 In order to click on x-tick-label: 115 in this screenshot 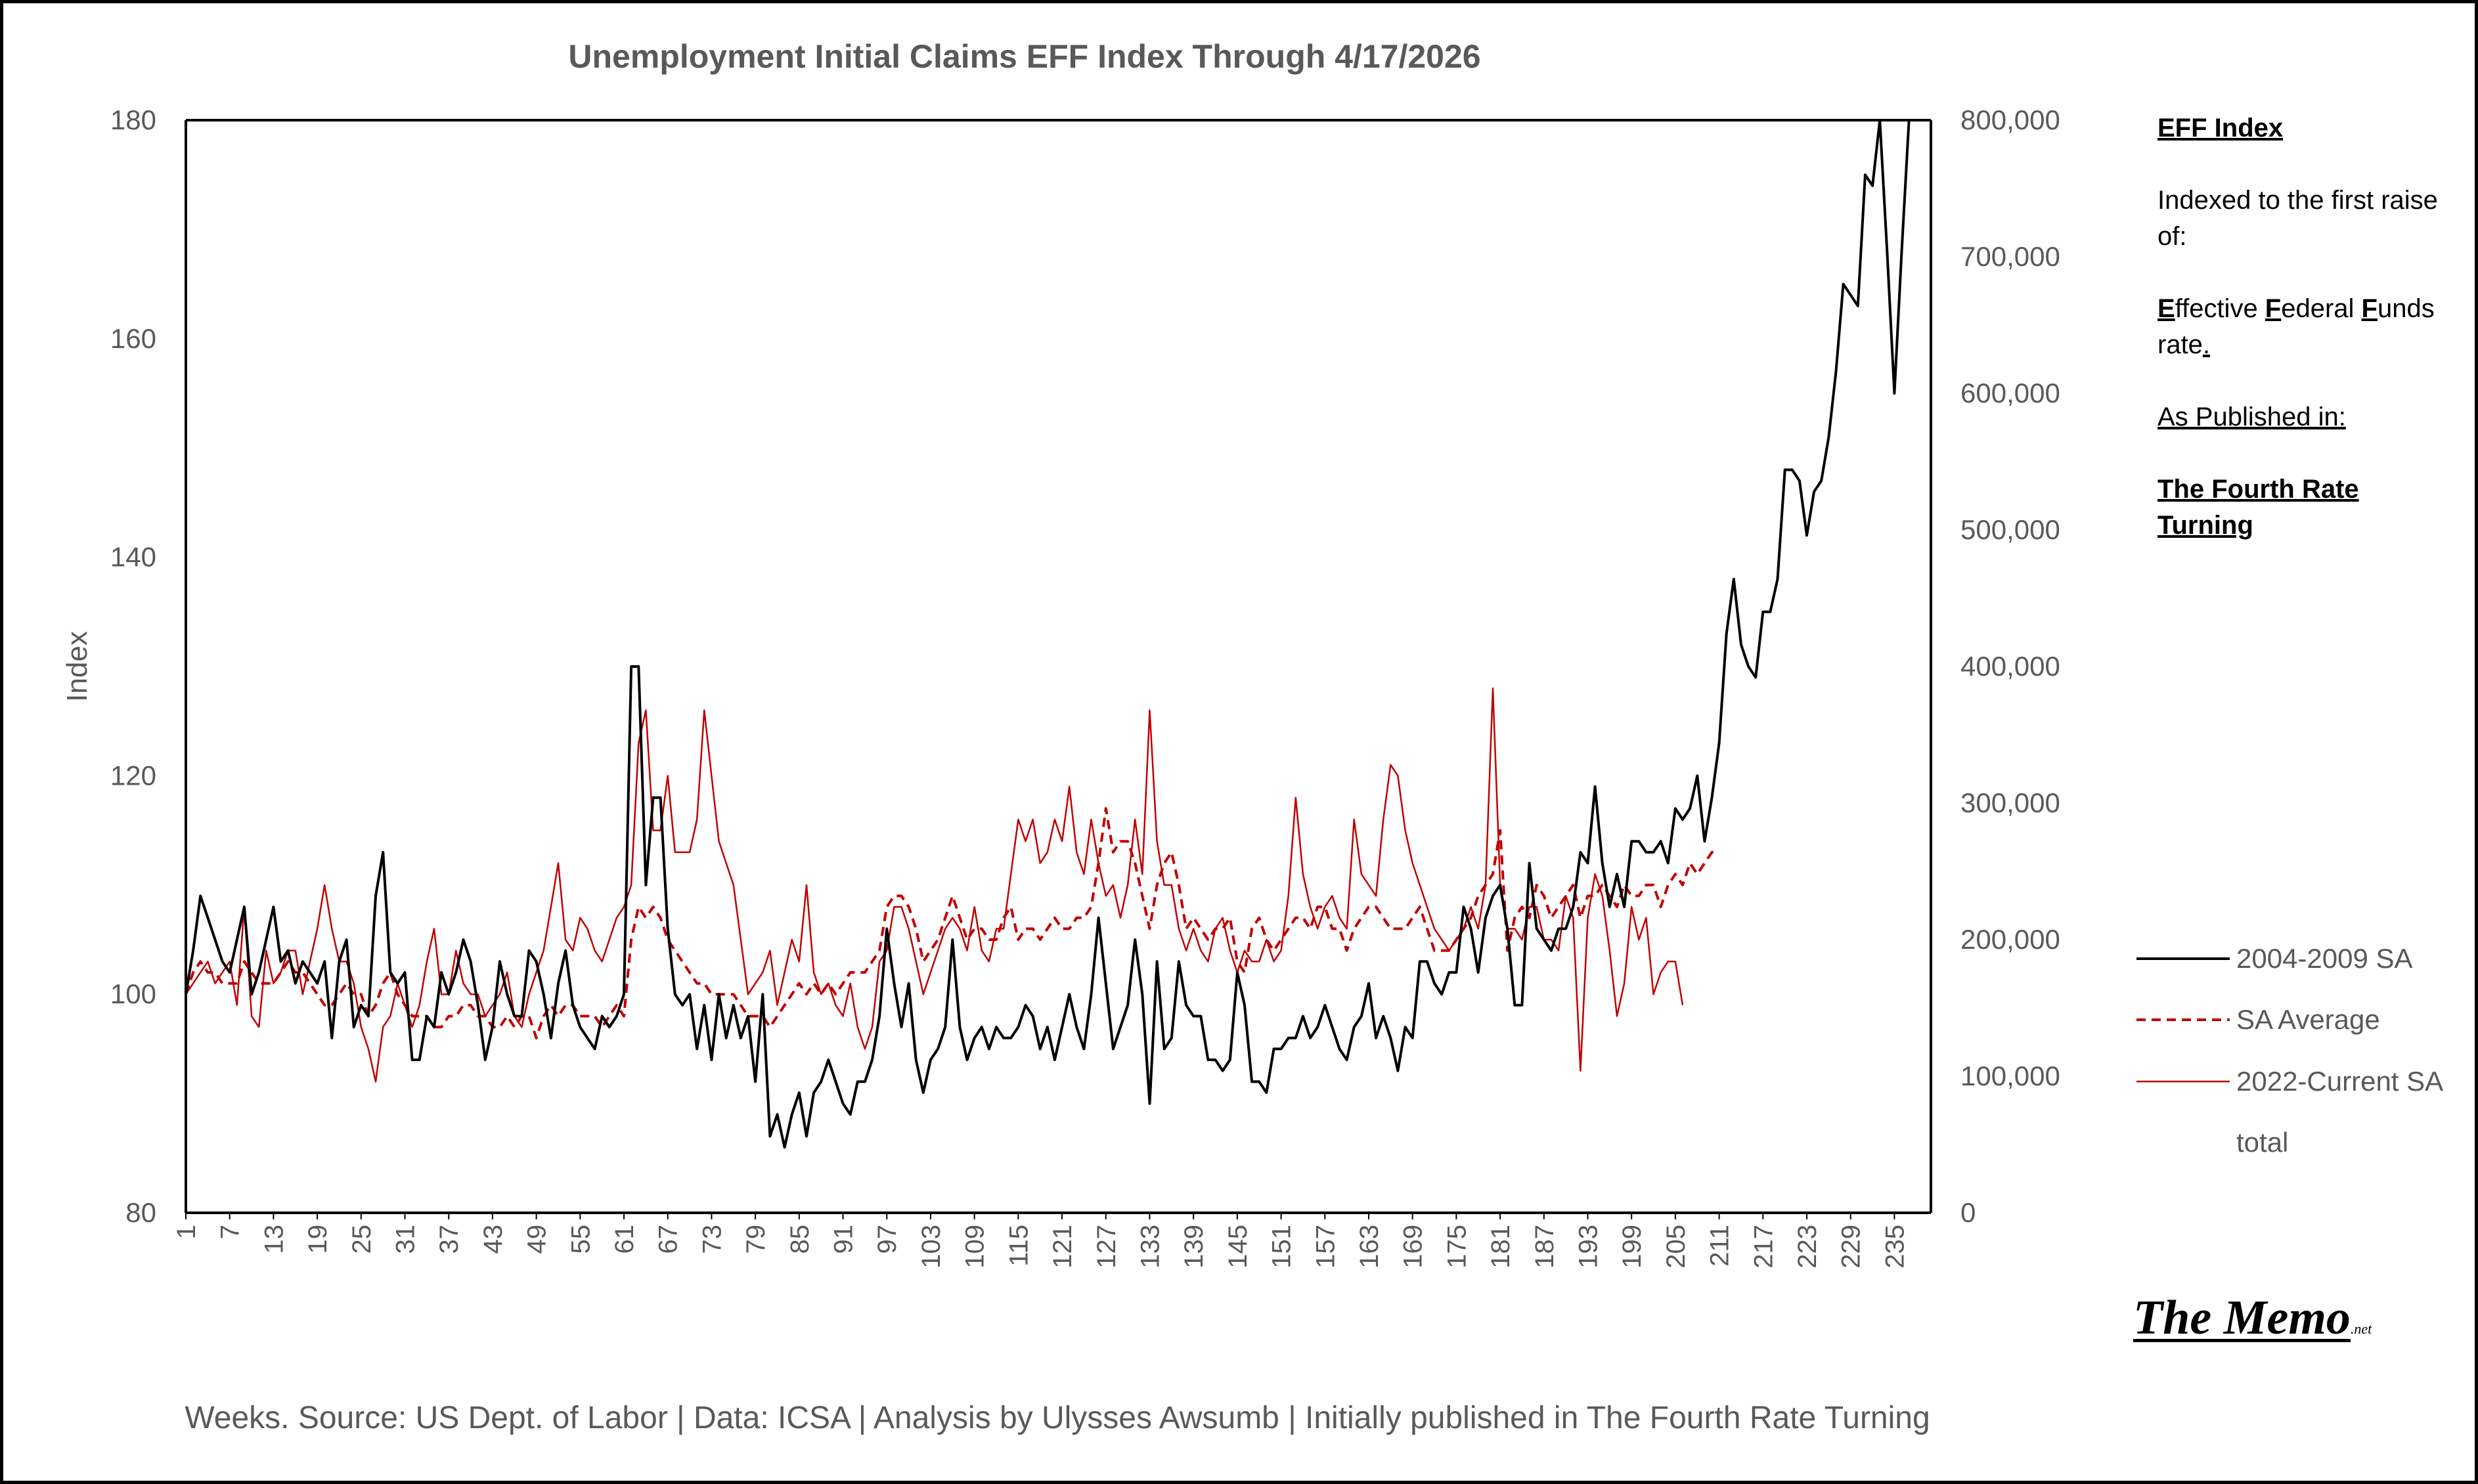, I will do `click(1018, 1246)`.